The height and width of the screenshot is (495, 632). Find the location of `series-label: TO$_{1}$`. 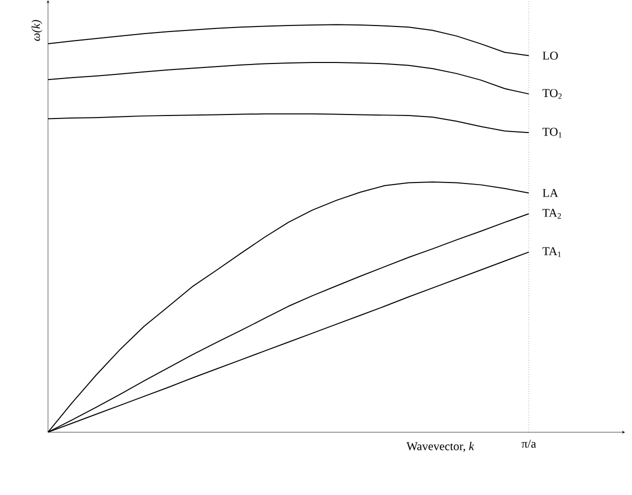

series-label: TO$_{1}$ is located at coordinates (552, 133).